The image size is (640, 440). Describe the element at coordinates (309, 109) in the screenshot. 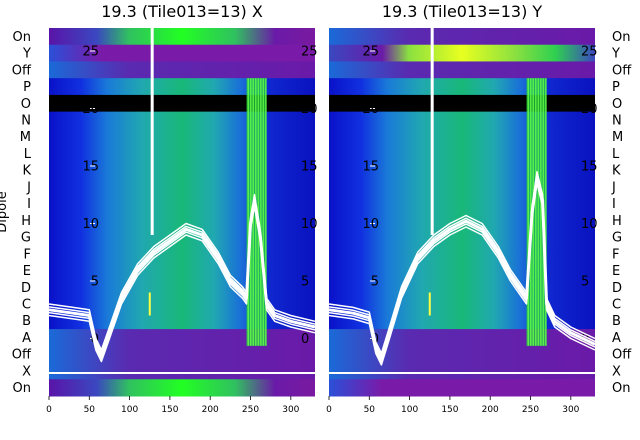

I see `overlay-ytick-label-right: 20` at that location.